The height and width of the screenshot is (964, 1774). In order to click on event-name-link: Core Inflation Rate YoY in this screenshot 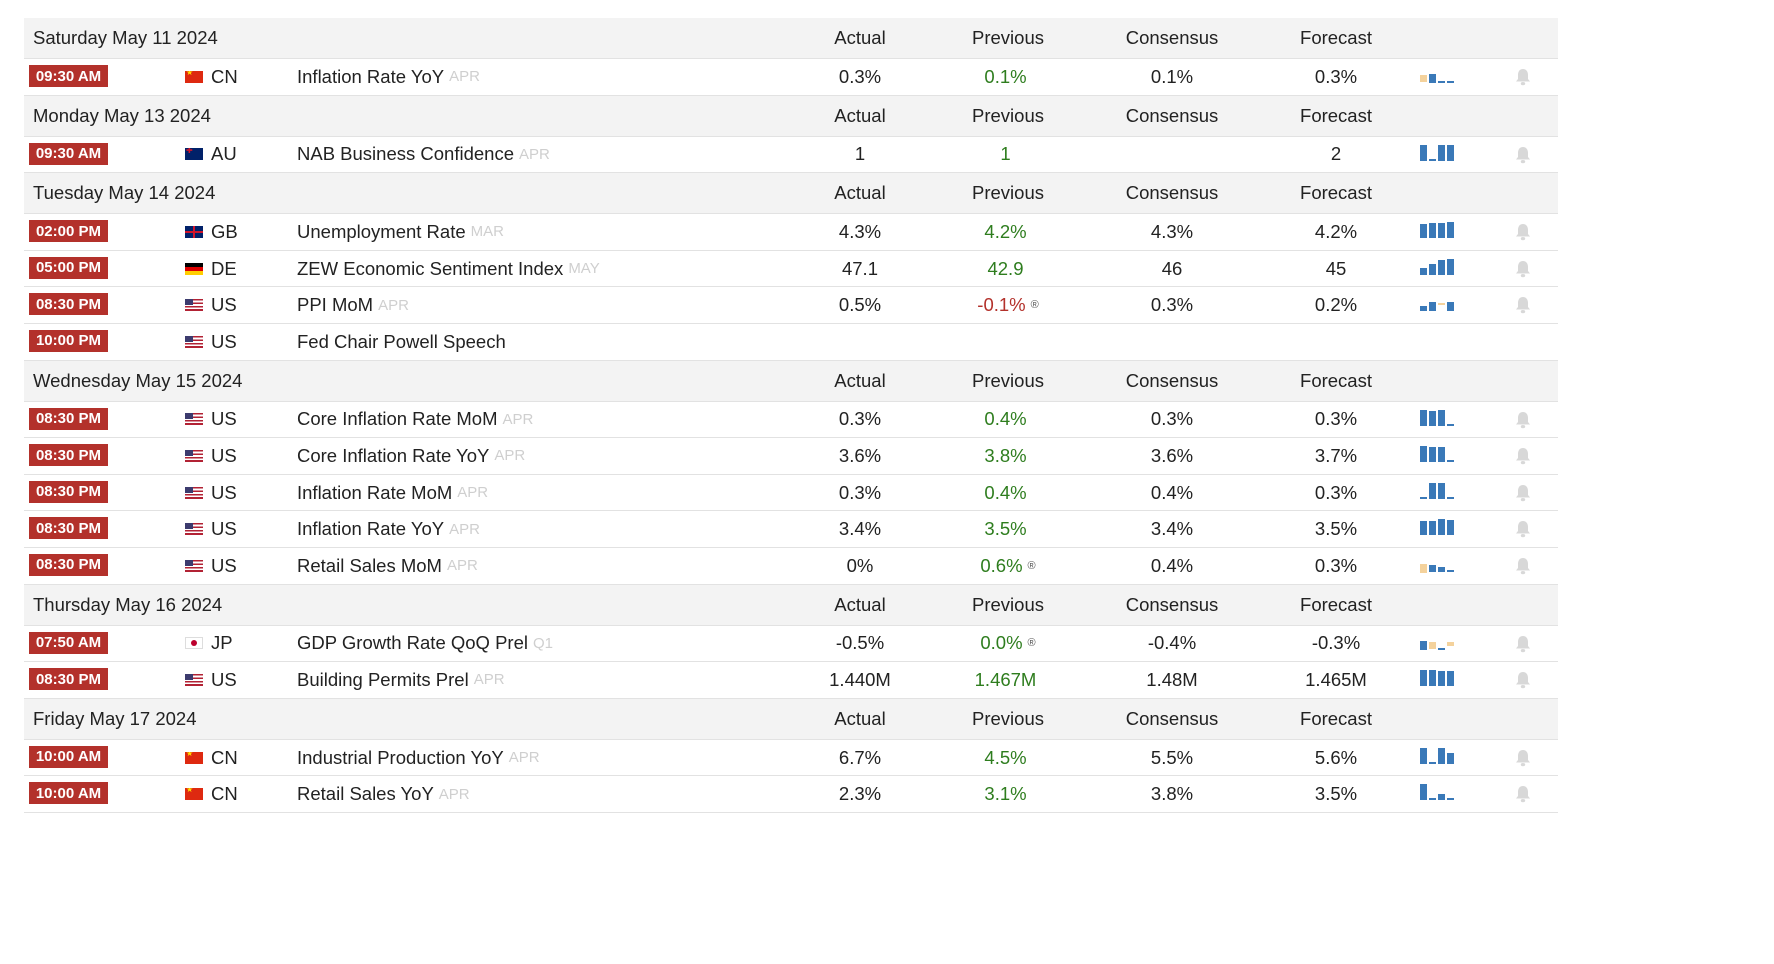, I will do `click(393, 455)`.